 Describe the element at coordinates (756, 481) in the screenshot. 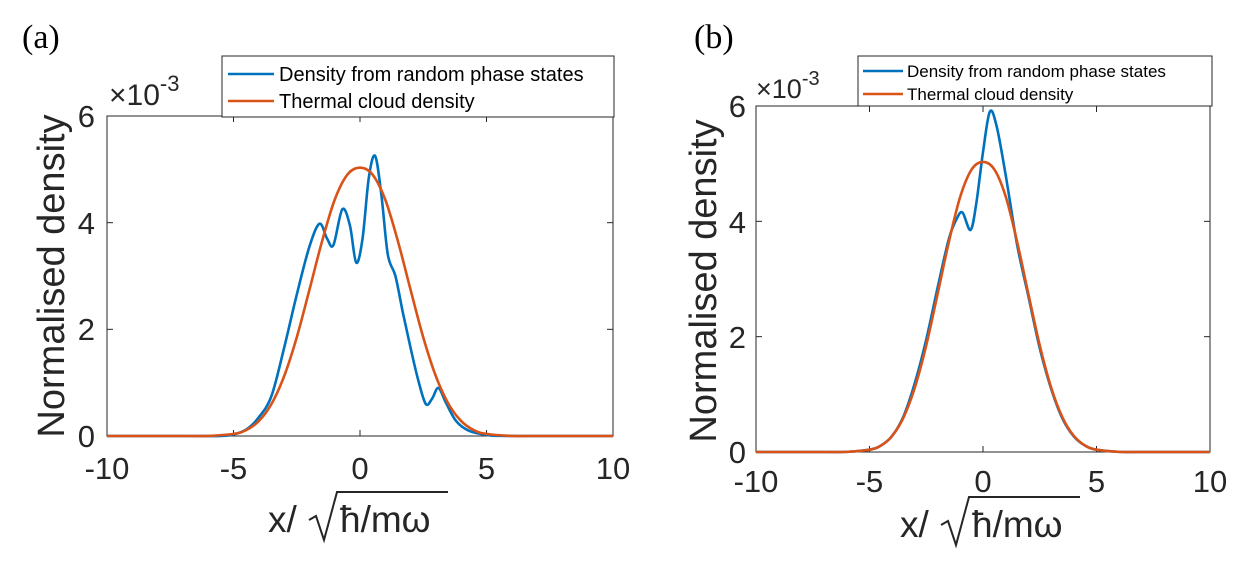

I see `x-tick-label-b-0: -10` at that location.